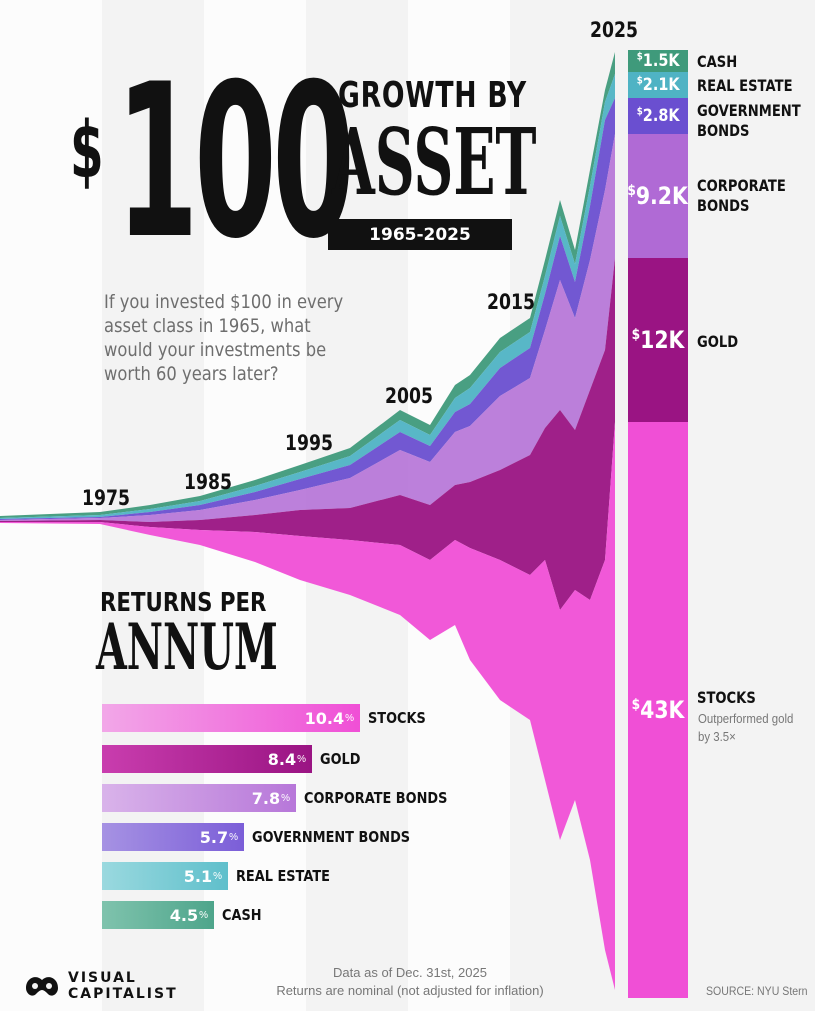 The width and height of the screenshot is (815, 1011). What do you see at coordinates (282, 759) in the screenshot?
I see `return-bar-value: 8.4` at bounding box center [282, 759].